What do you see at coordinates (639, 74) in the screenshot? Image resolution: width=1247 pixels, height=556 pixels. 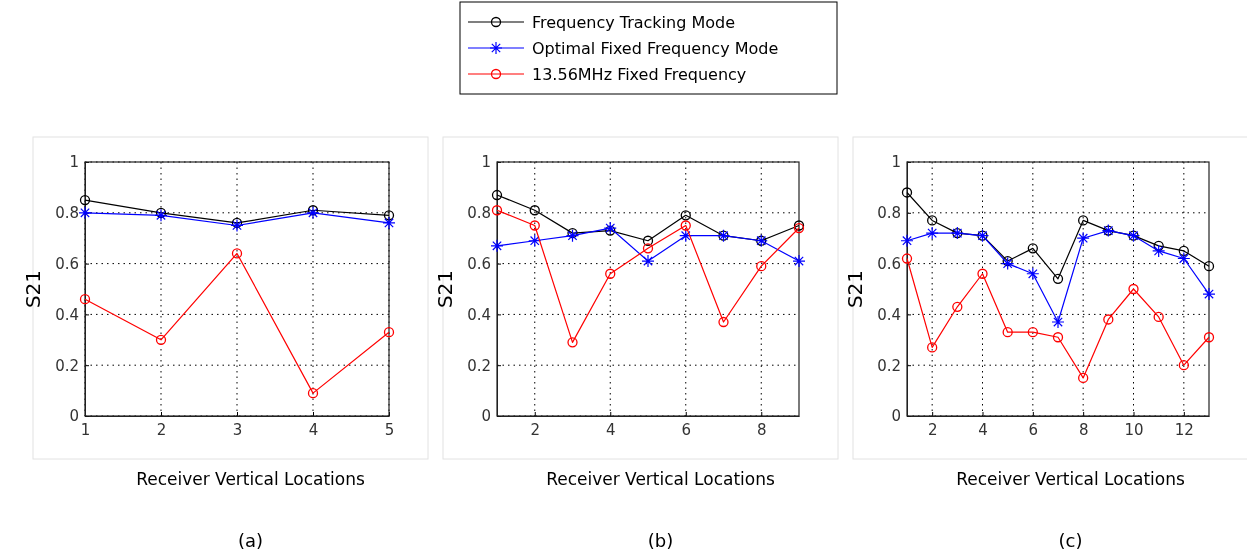 I see `legend-label: 13.56MHz Fixed Frequency` at bounding box center [639, 74].